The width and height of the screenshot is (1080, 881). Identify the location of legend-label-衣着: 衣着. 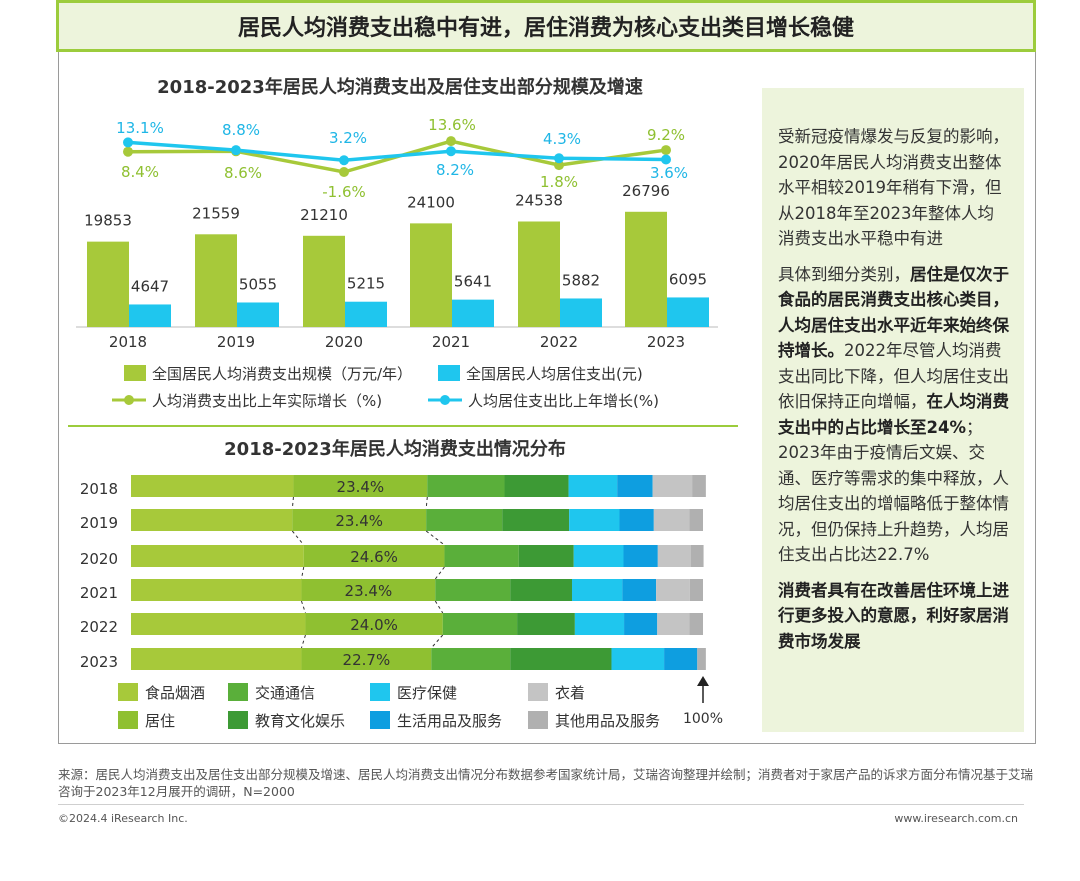
(570, 693).